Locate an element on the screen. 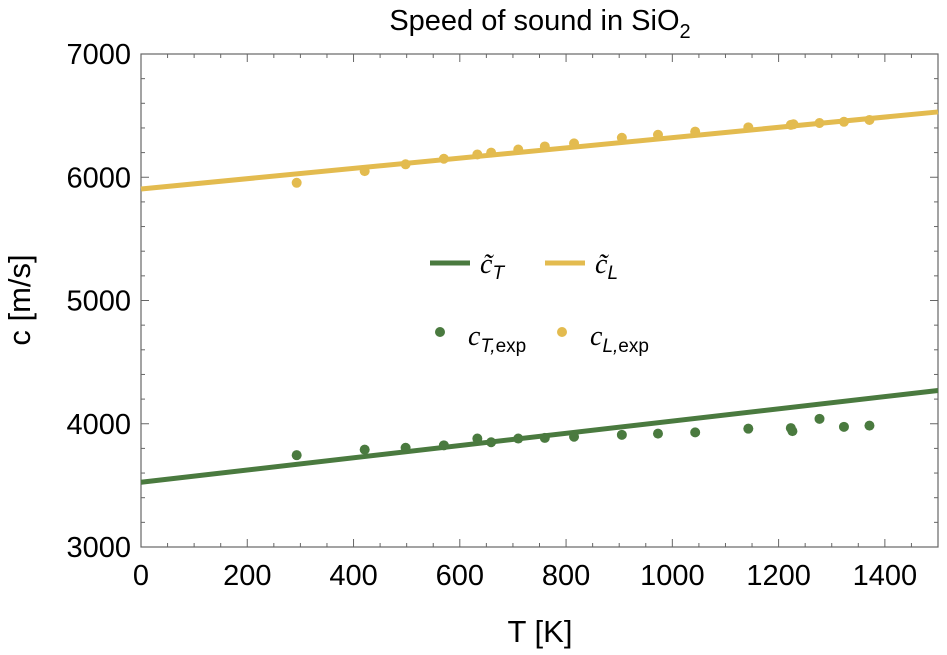  x-tick-label: 200 is located at coordinates (247, 576).